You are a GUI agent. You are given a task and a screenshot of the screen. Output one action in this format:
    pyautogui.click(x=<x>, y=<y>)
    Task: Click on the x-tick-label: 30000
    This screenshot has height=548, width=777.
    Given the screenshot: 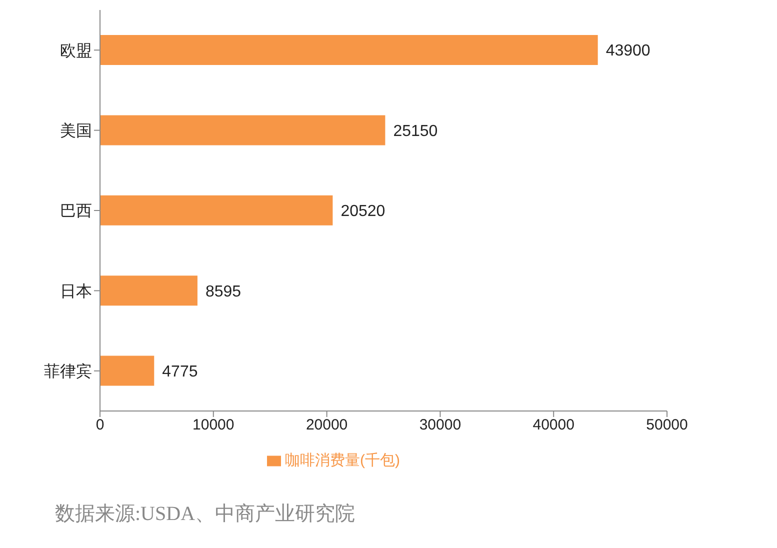 What is the action you would take?
    pyautogui.click(x=440, y=425)
    